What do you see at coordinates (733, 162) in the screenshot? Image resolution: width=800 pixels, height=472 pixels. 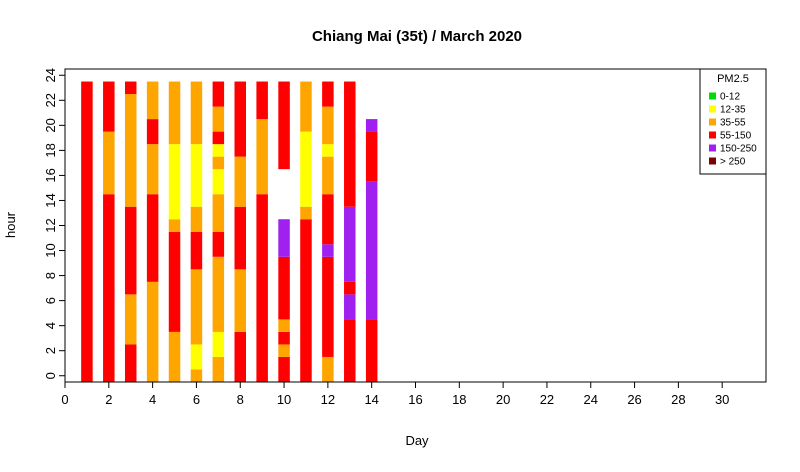 I see `legend-entry-label: > 250` at bounding box center [733, 162].